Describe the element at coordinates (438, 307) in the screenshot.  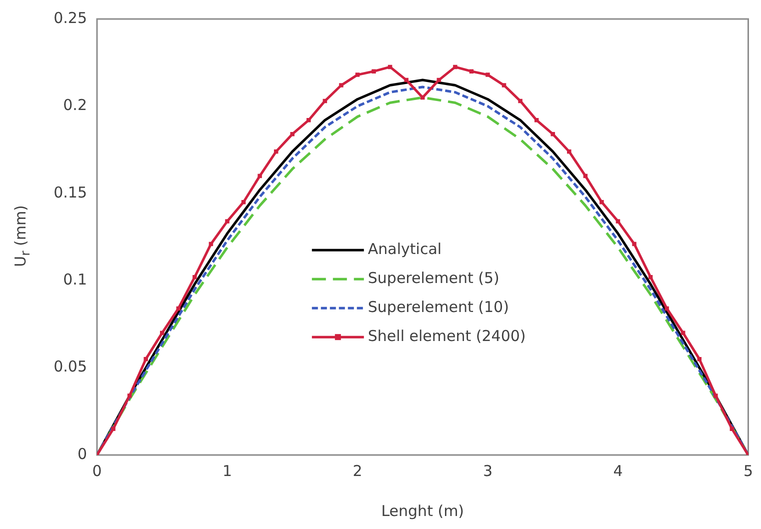
I see `legend-label: Superelement (10)` at that location.